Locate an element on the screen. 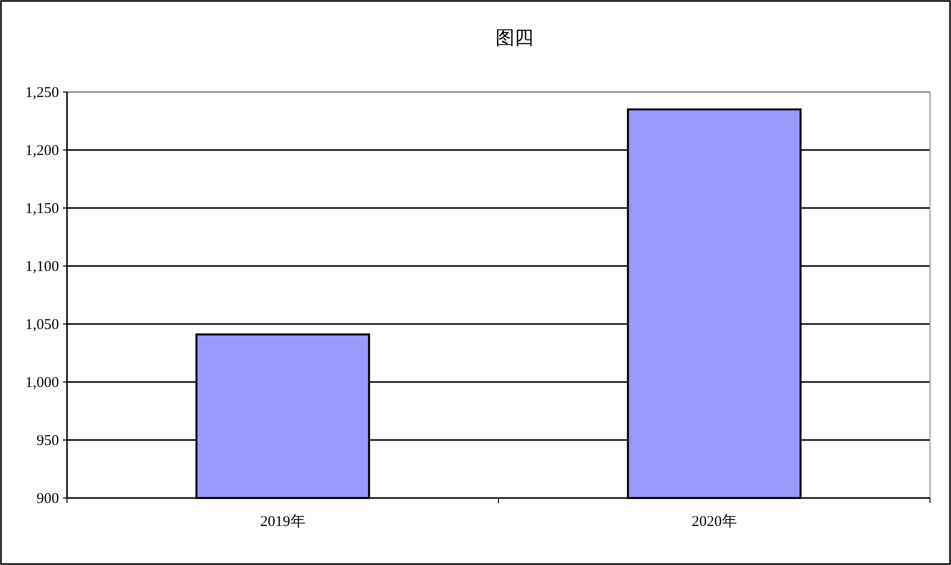 Image resolution: width=951 pixels, height=565 pixels. x-tick-label: 2019年 is located at coordinates (283, 521).